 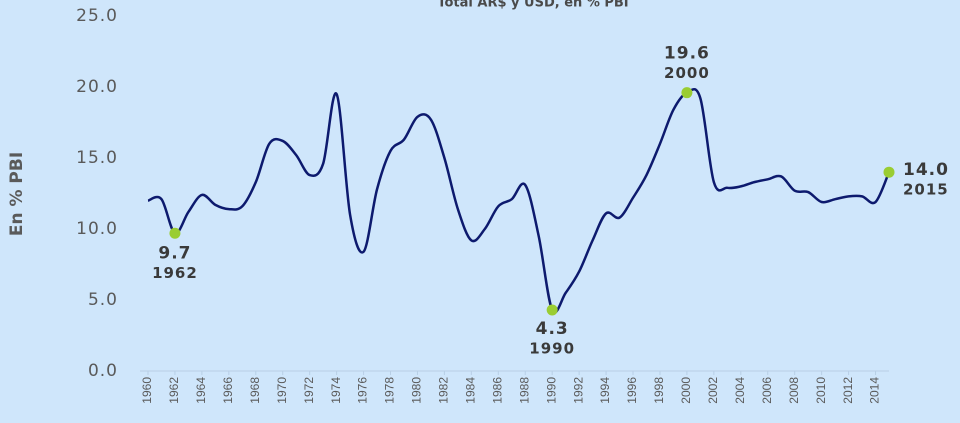 I want to click on x-tick-label: 1970, so click(x=282, y=390).